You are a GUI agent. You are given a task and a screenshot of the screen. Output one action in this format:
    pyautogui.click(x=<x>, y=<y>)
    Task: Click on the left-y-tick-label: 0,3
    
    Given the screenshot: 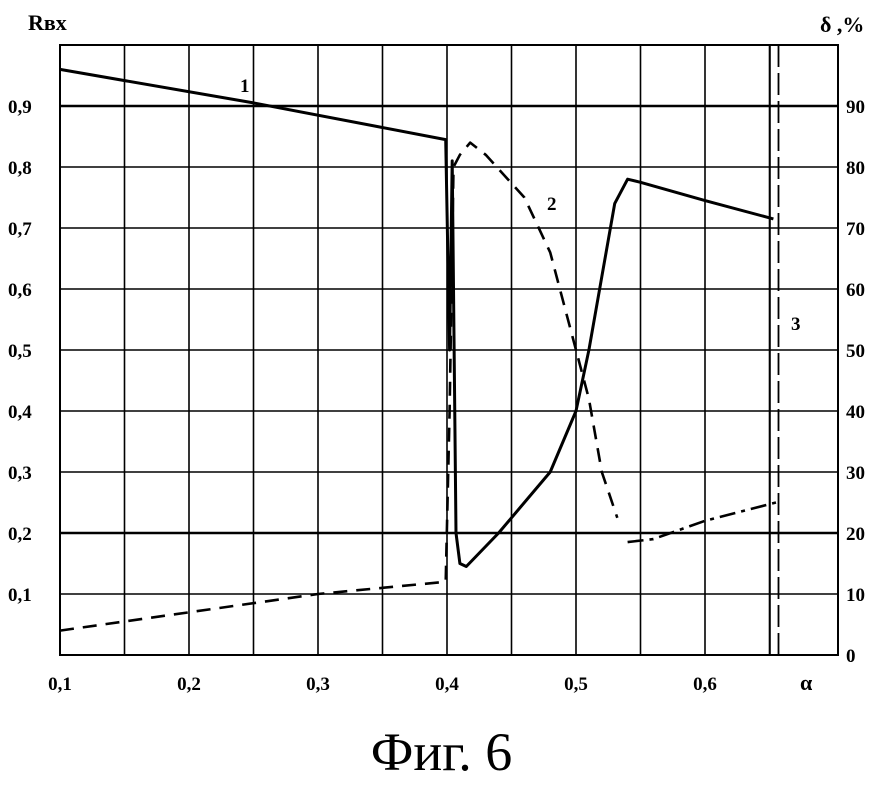 What is the action you would take?
    pyautogui.click(x=20, y=473)
    